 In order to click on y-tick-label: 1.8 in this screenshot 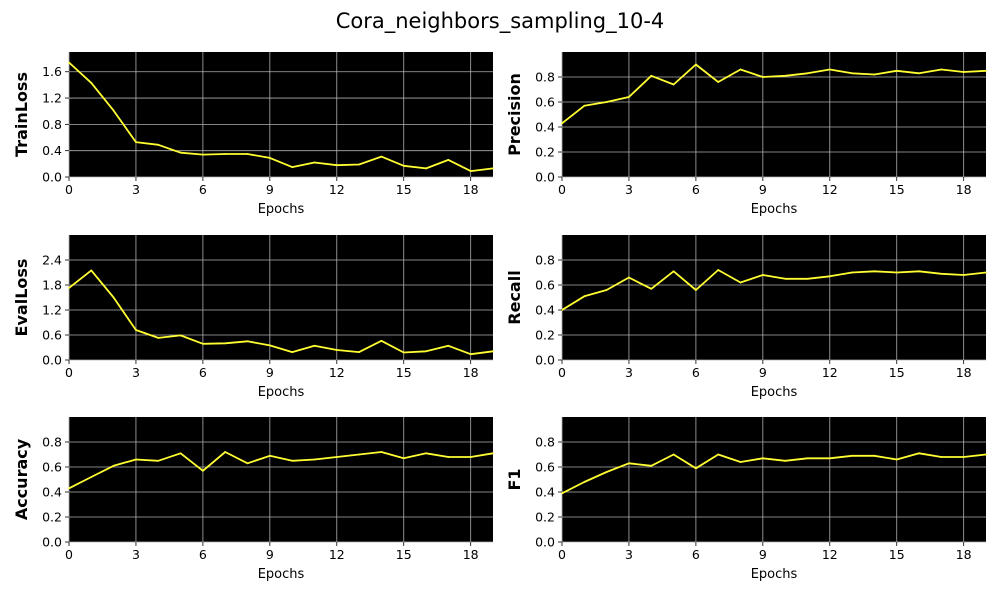, I will do `click(52, 285)`.